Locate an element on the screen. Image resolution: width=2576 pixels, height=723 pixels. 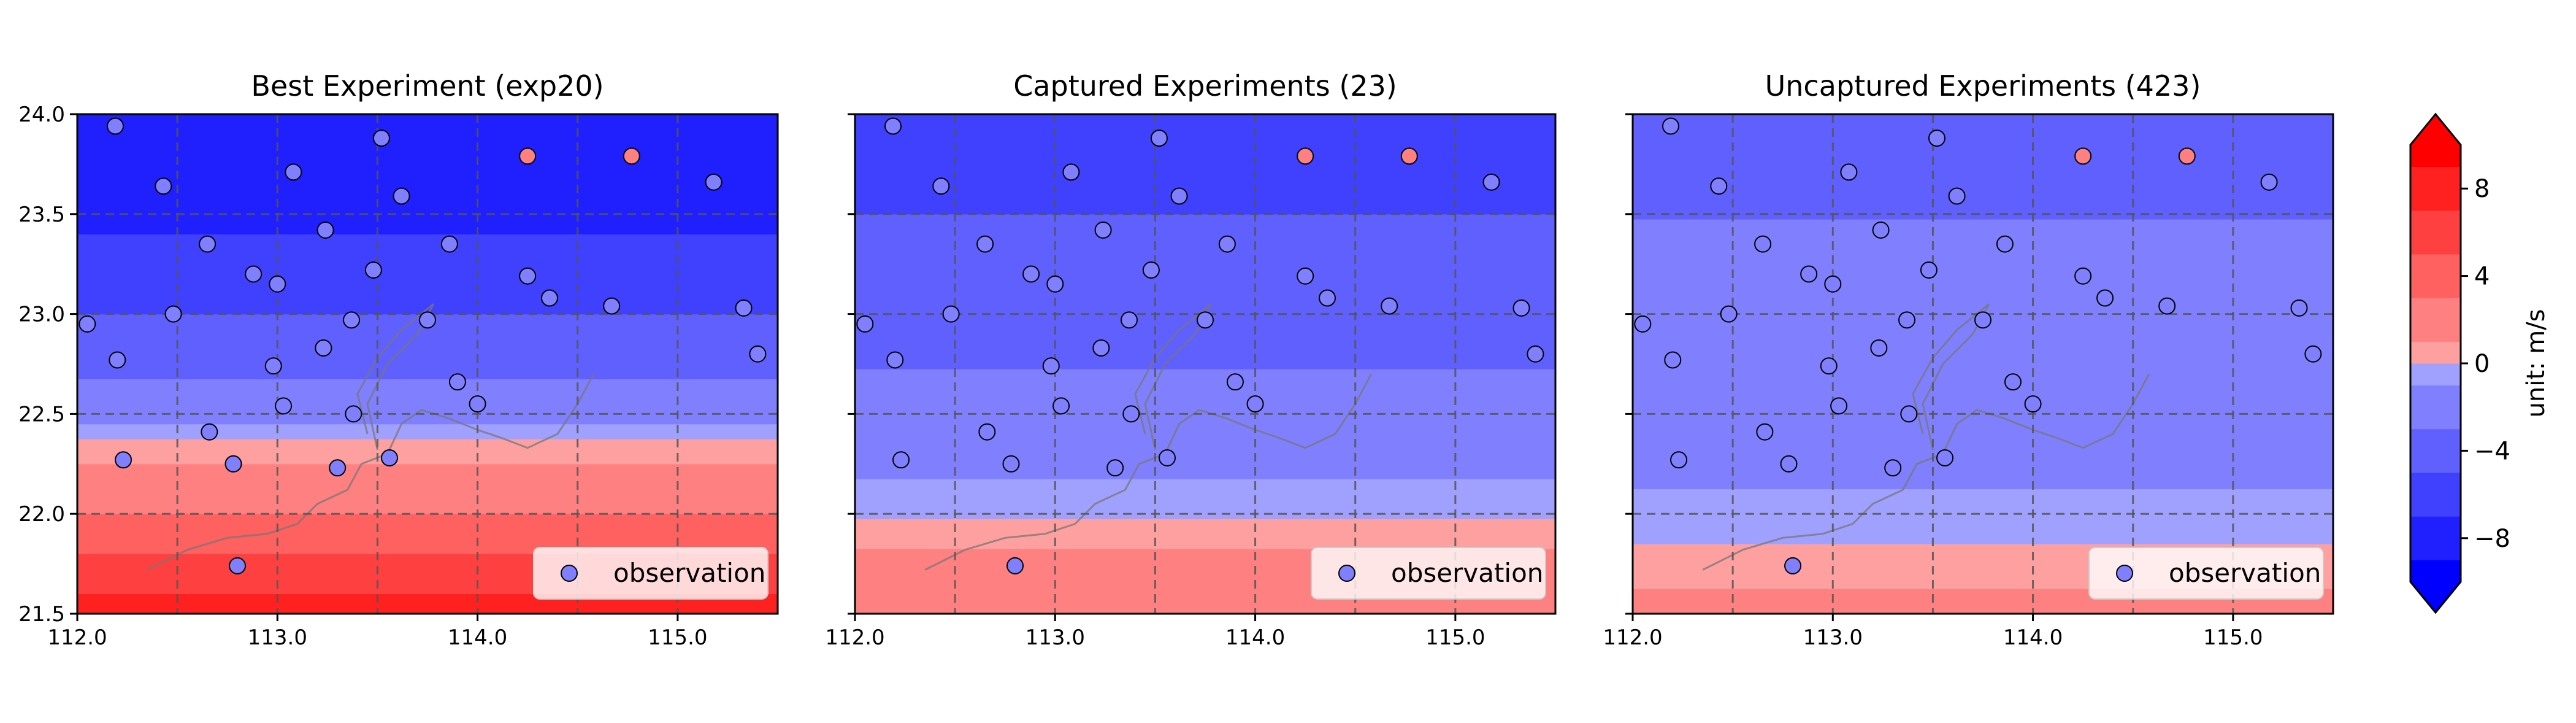
x-tick-label: 114.0 is located at coordinates (1255, 637).